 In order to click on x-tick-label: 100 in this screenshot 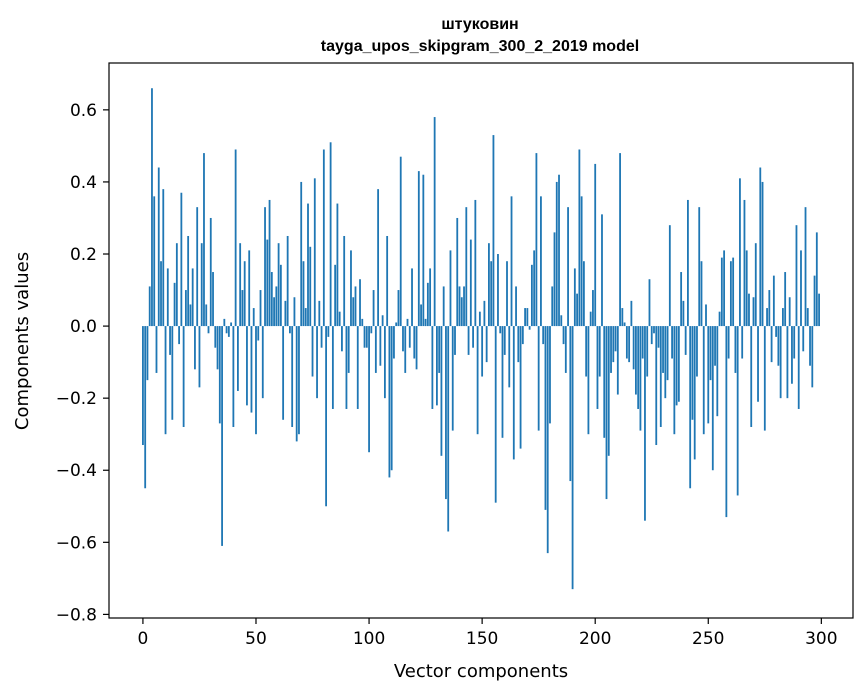, I will do `click(369, 639)`.